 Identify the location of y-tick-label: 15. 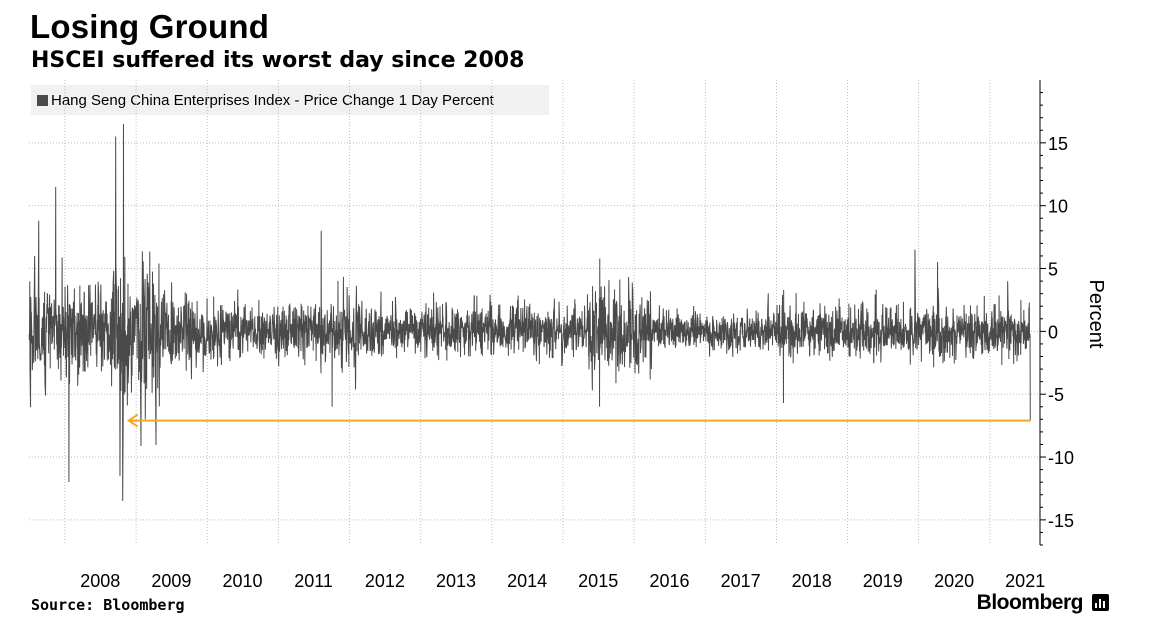
(1058, 144).